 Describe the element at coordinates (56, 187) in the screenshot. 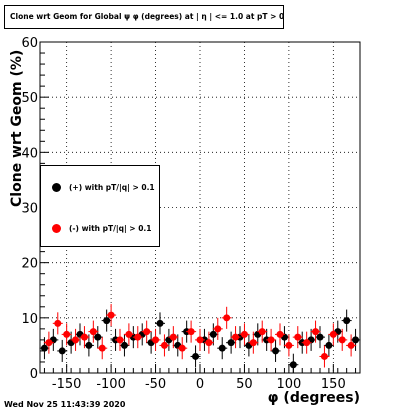

I see `legend-marker-black` at that location.